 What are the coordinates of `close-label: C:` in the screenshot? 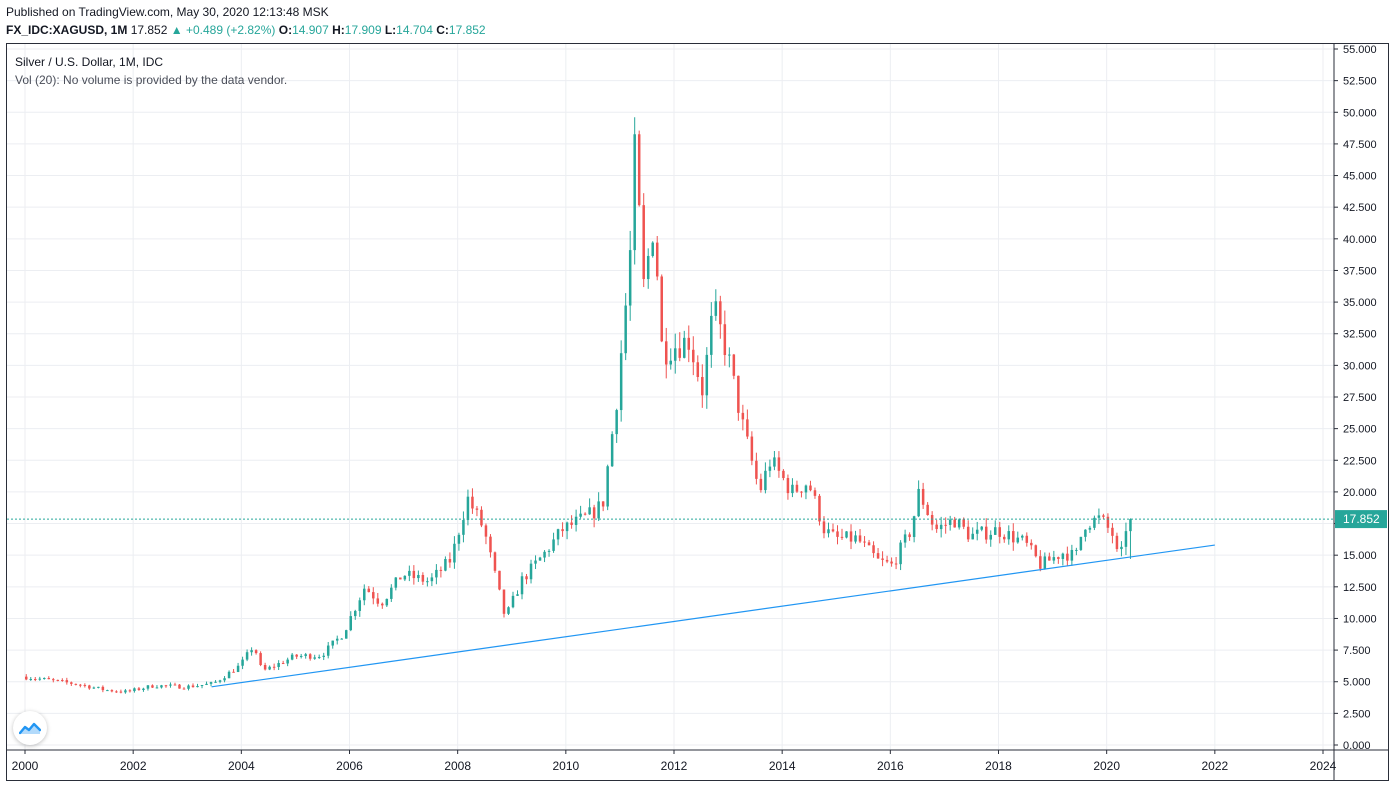 It's located at (442, 30).